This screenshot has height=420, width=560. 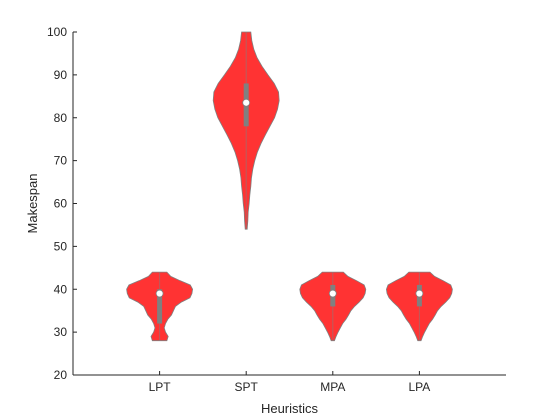 I want to click on x-tick-label: LPT, so click(x=160, y=387).